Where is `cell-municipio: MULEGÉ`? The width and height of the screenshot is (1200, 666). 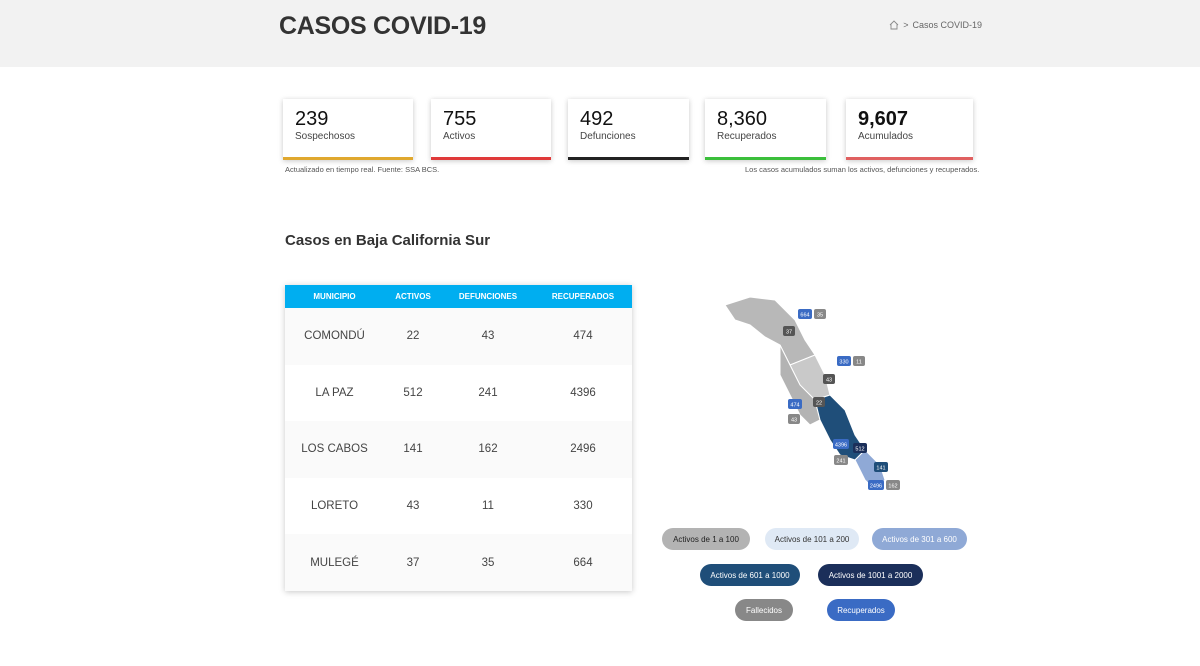
cell-municipio: MULEGÉ is located at coordinates (334, 562).